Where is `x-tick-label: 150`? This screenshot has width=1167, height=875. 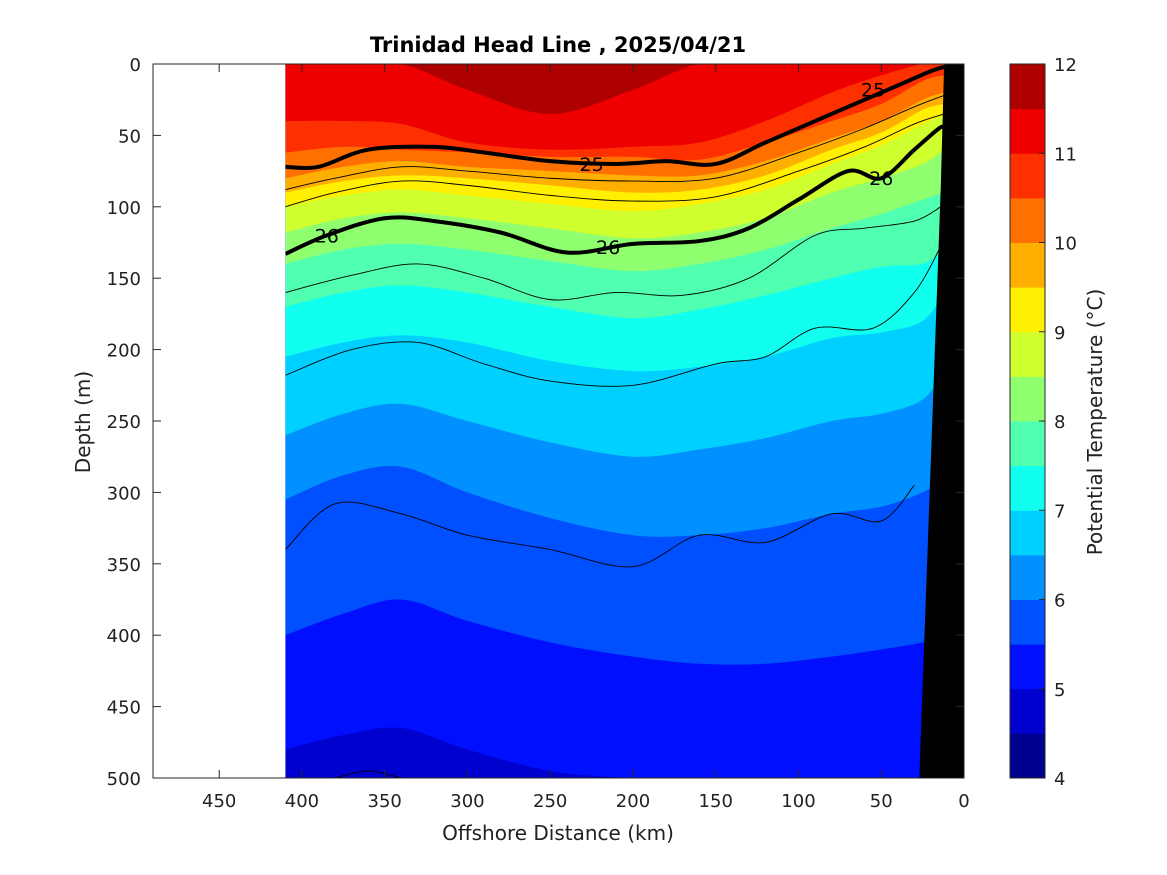 x-tick-label: 150 is located at coordinates (716, 801).